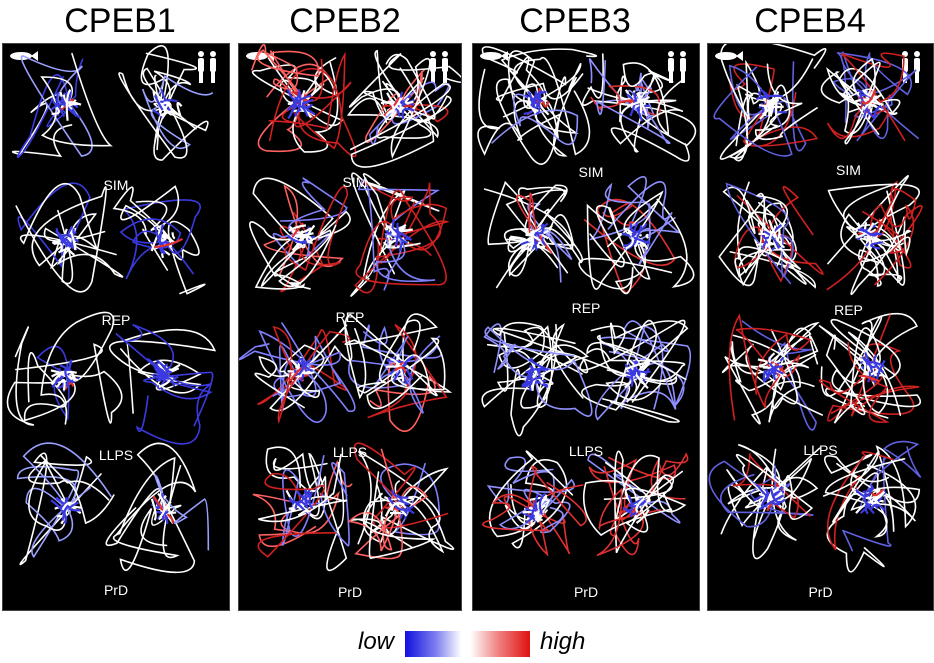 This screenshot has width=934, height=663. Describe the element at coordinates (376, 641) in the screenshot. I see `legend-low-label: low` at that location.